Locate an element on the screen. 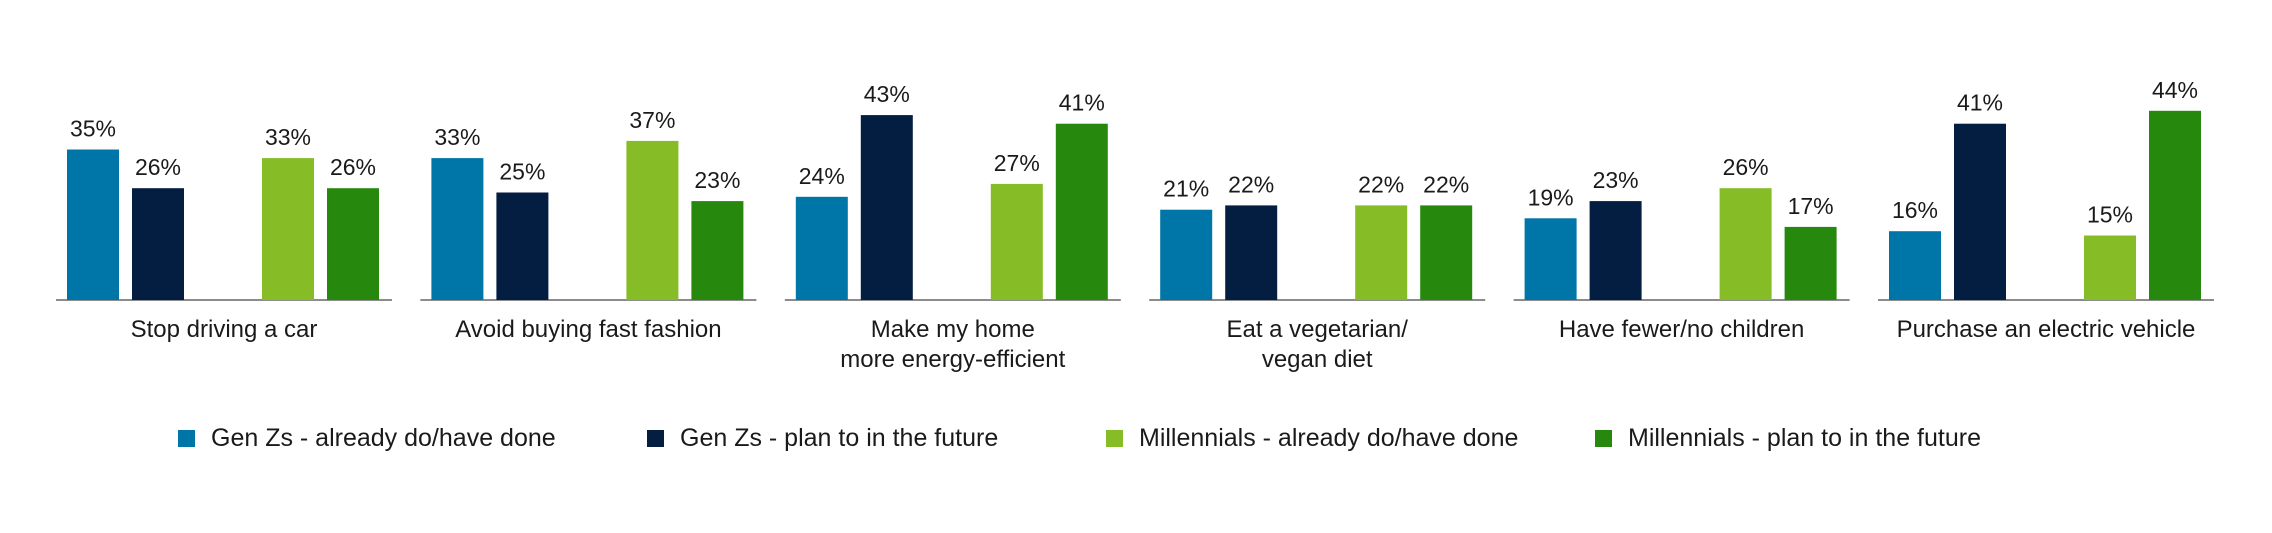 The height and width of the screenshot is (533, 2272). data-label: 21% is located at coordinates (1186, 189).